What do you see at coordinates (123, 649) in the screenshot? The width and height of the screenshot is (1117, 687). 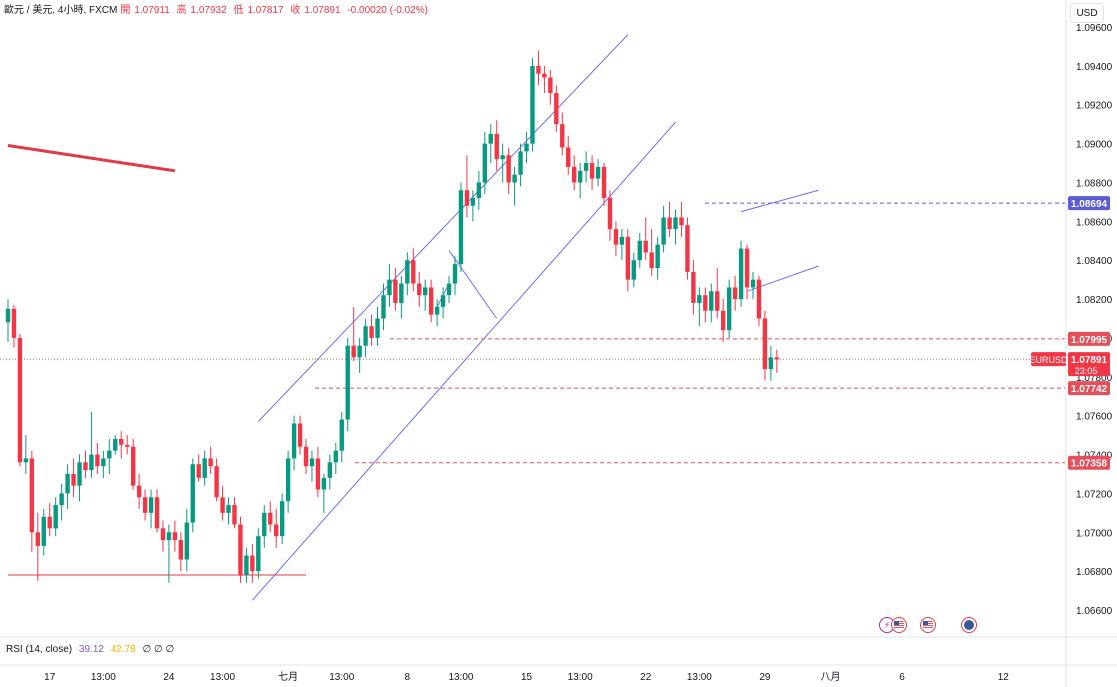 I see `rsi-value-2: 42.78` at bounding box center [123, 649].